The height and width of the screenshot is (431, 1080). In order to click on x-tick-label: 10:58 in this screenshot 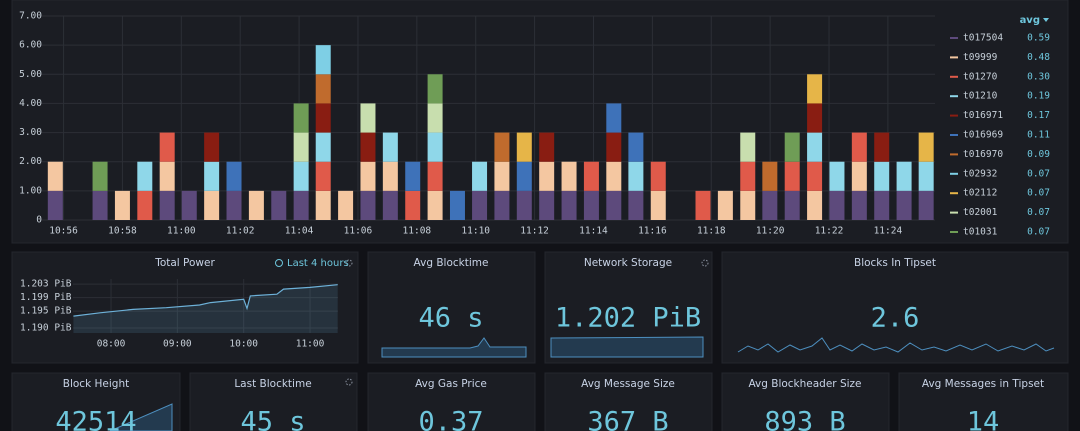, I will do `click(122, 231)`.